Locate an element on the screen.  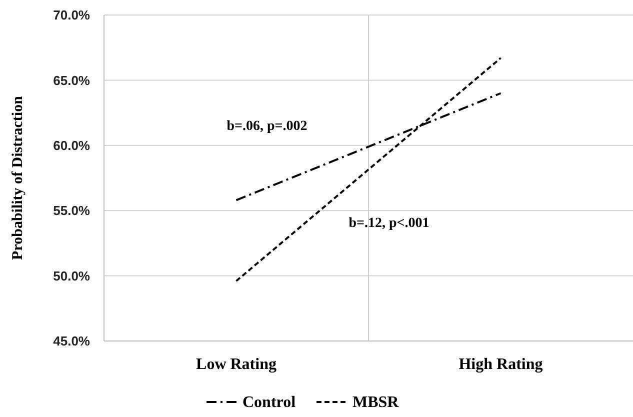
x-tick-label: Low Rating is located at coordinates (236, 364).